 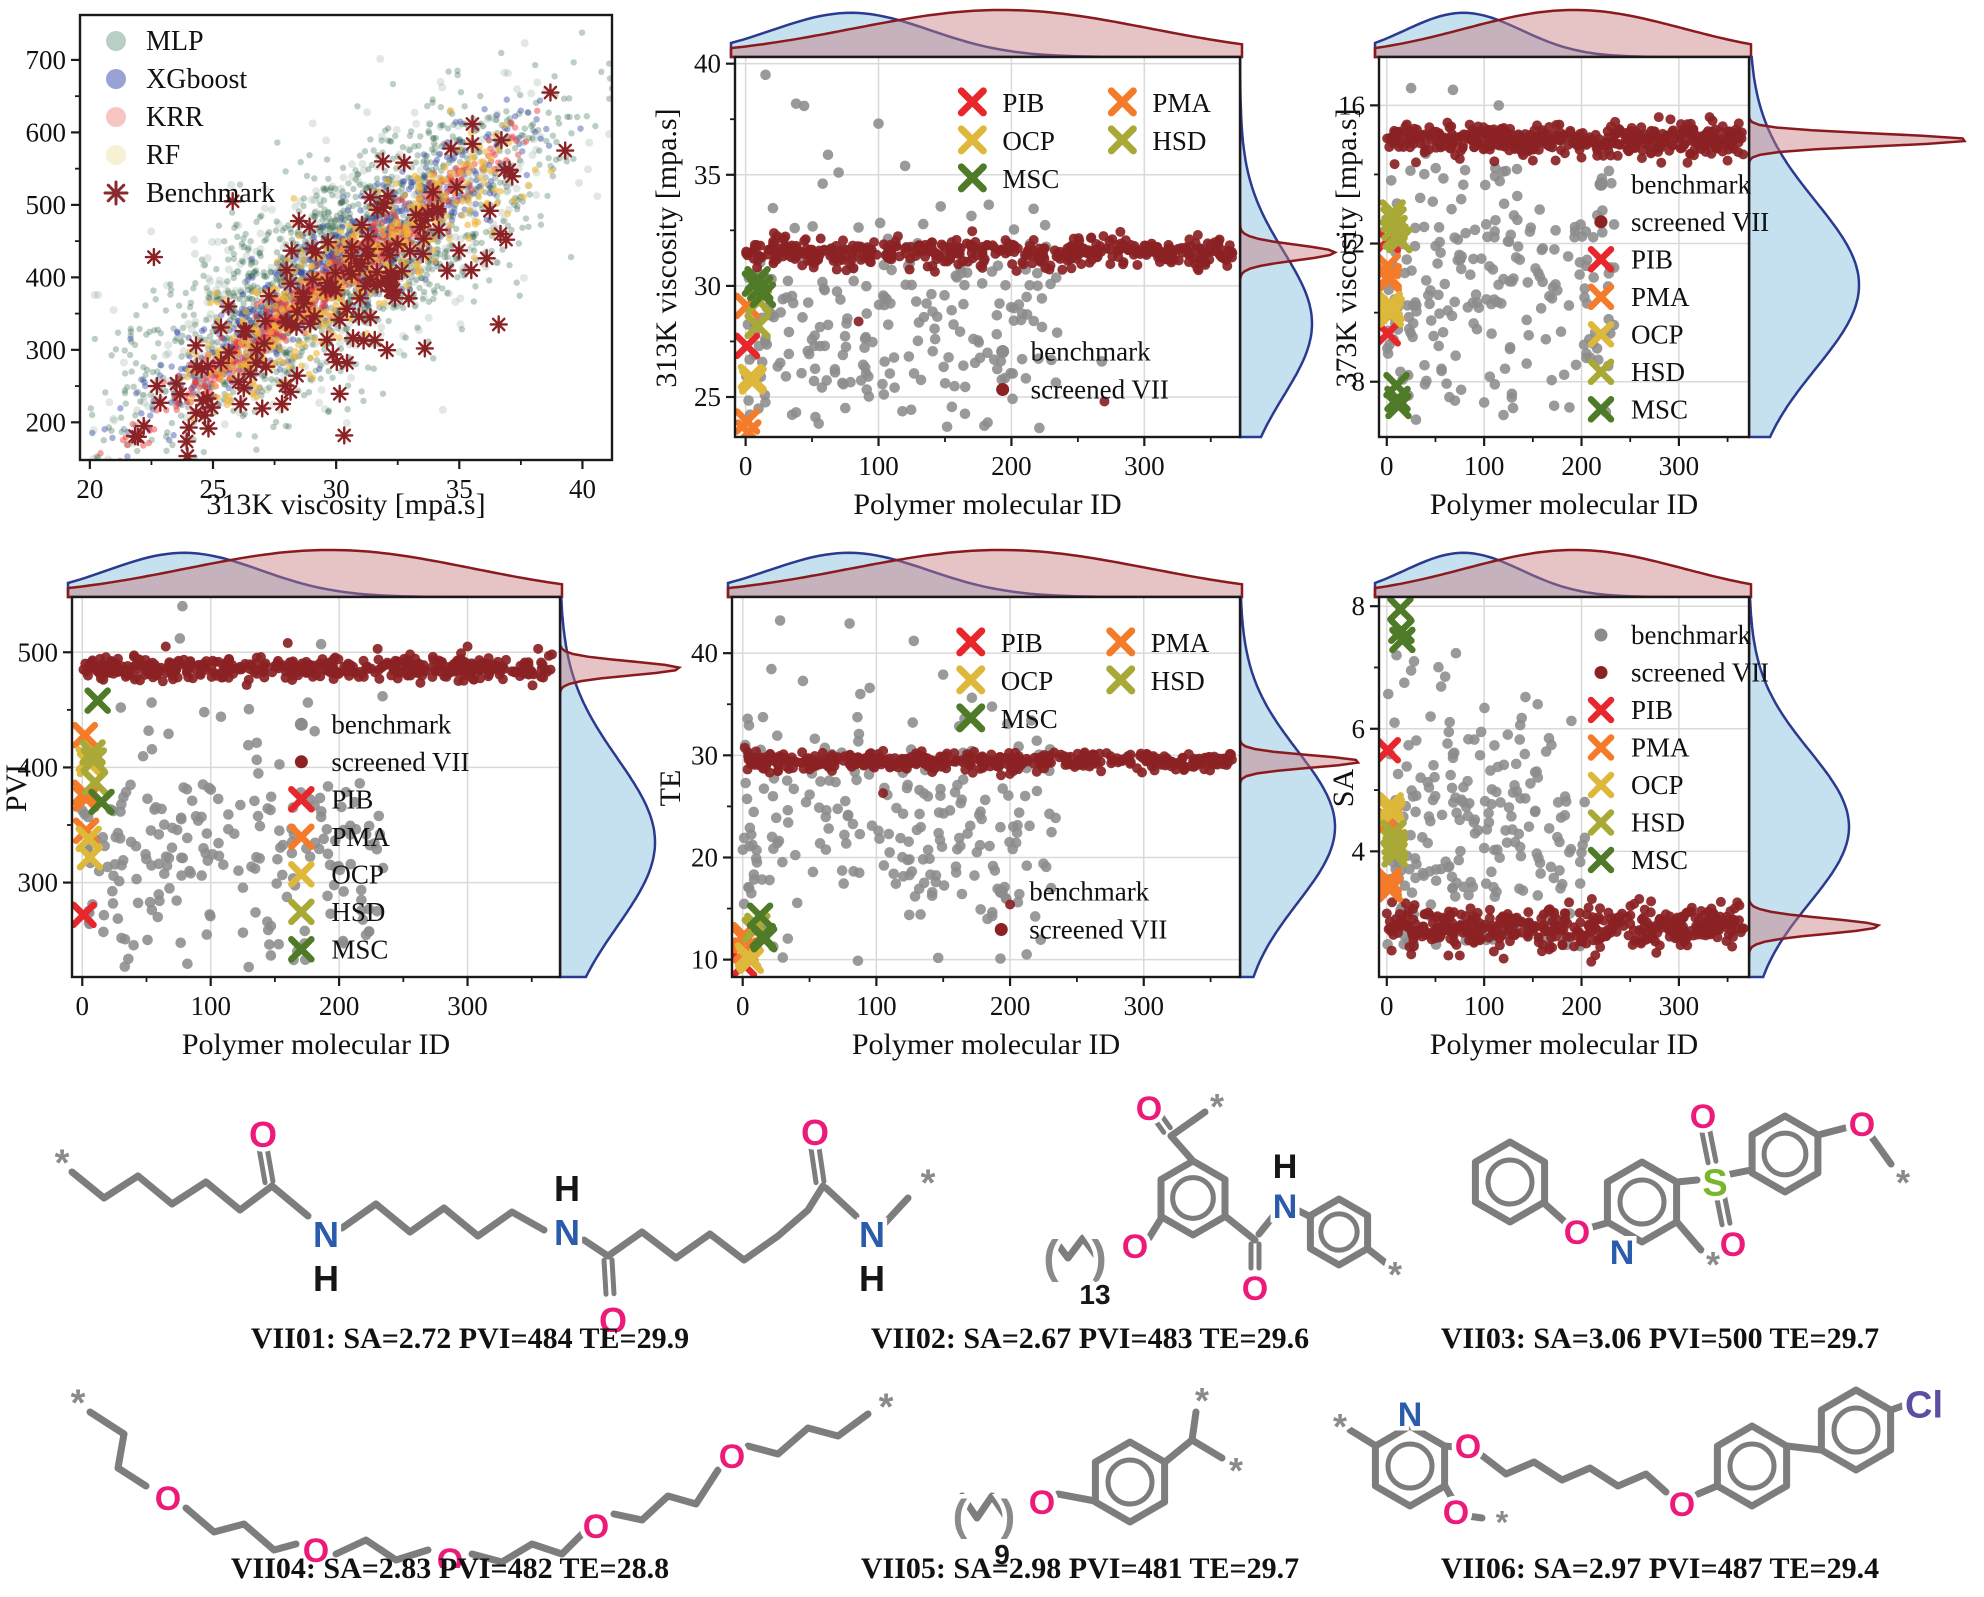 What do you see at coordinates (984, 796) in the screenshot?
I see `te-points` at bounding box center [984, 796].